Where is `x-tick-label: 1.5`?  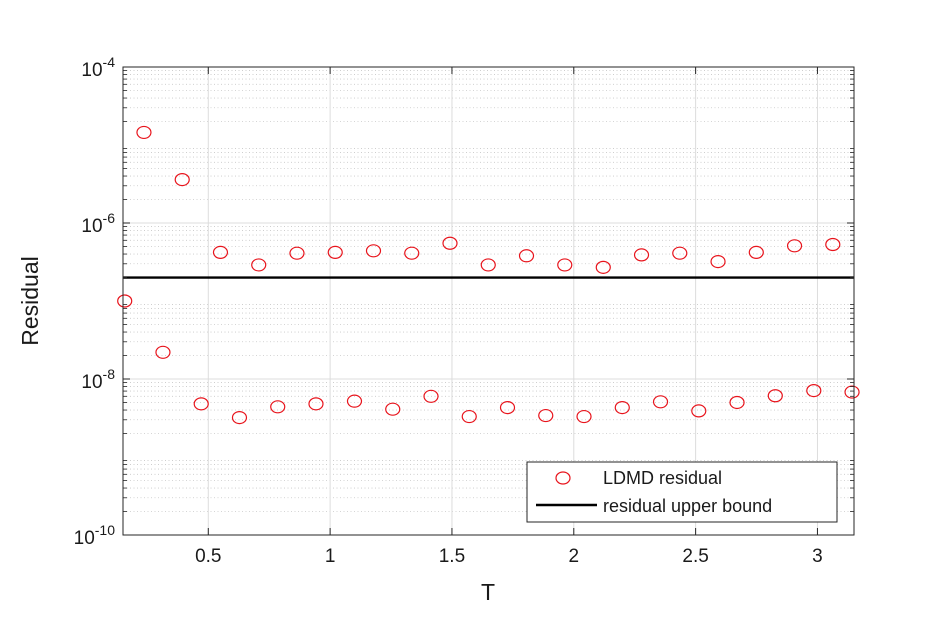
x-tick-label: 1.5 is located at coordinates (452, 556).